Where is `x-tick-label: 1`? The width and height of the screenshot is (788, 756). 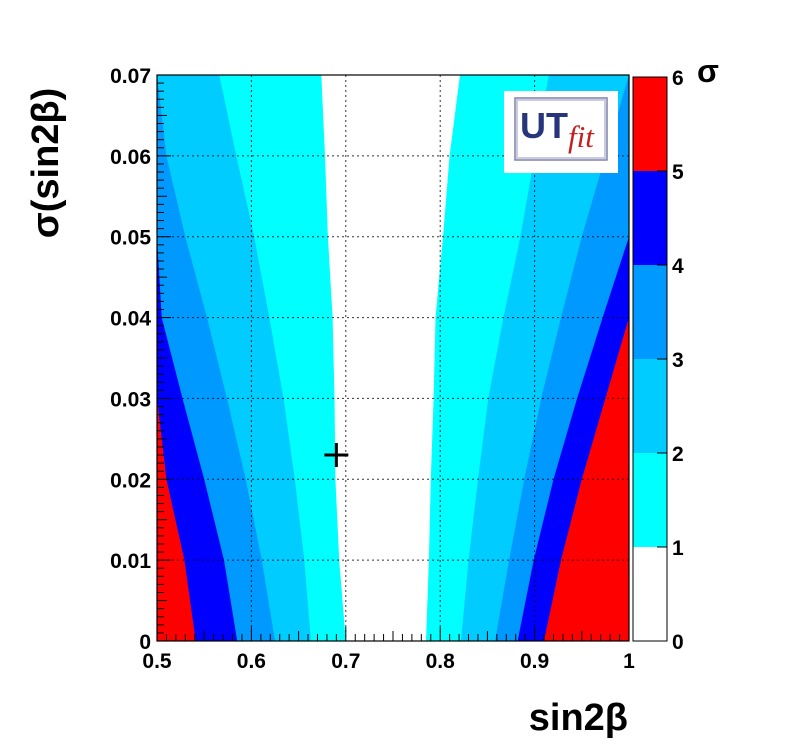
x-tick-label: 1 is located at coordinates (629, 661).